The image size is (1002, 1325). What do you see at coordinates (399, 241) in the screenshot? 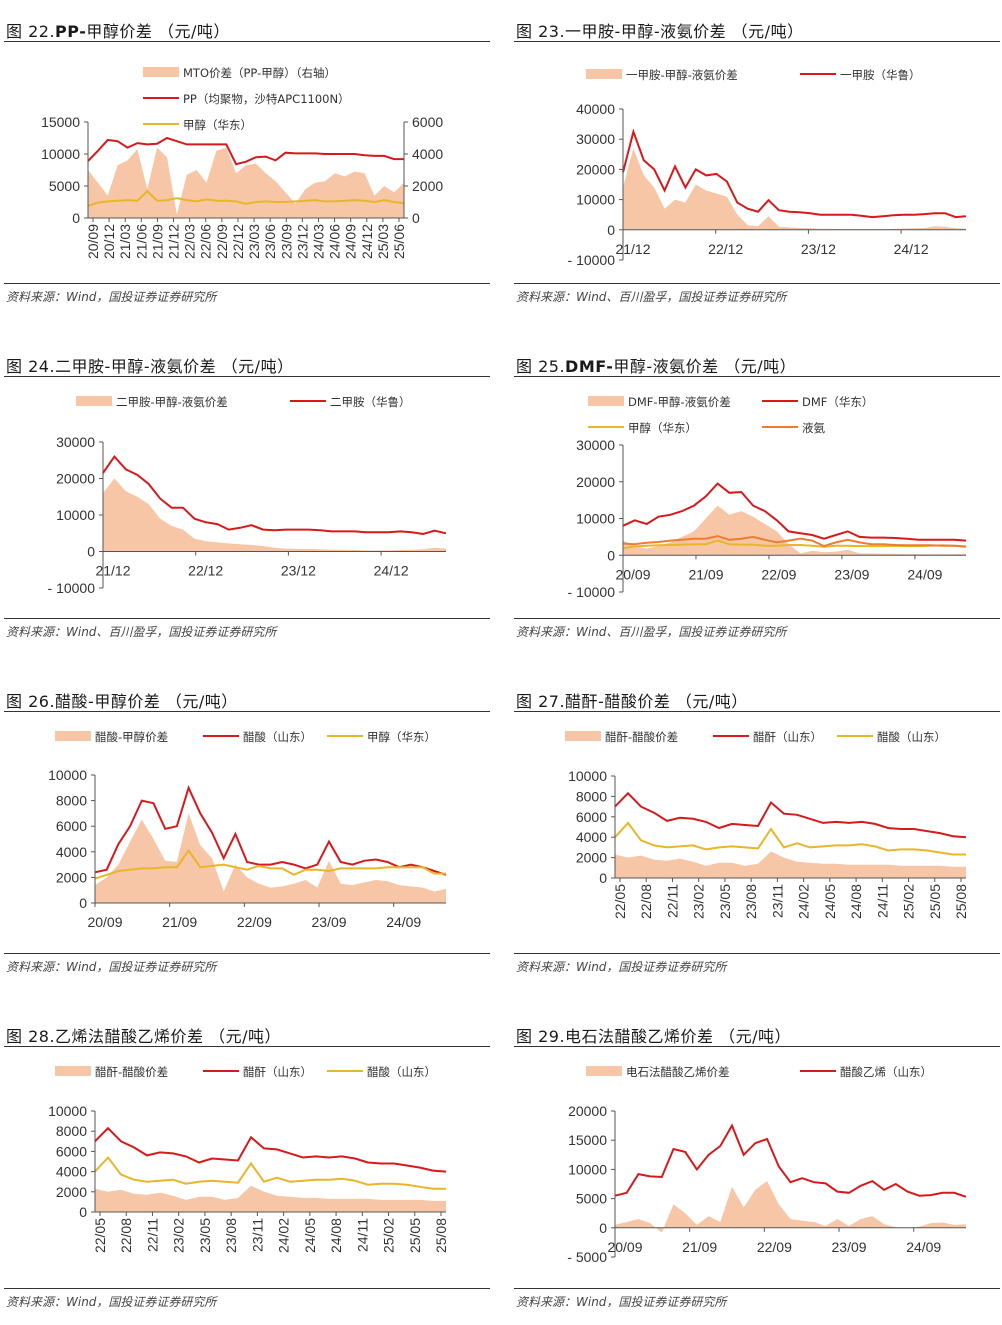
I see `x-tick-label: 25/06` at bounding box center [399, 241].